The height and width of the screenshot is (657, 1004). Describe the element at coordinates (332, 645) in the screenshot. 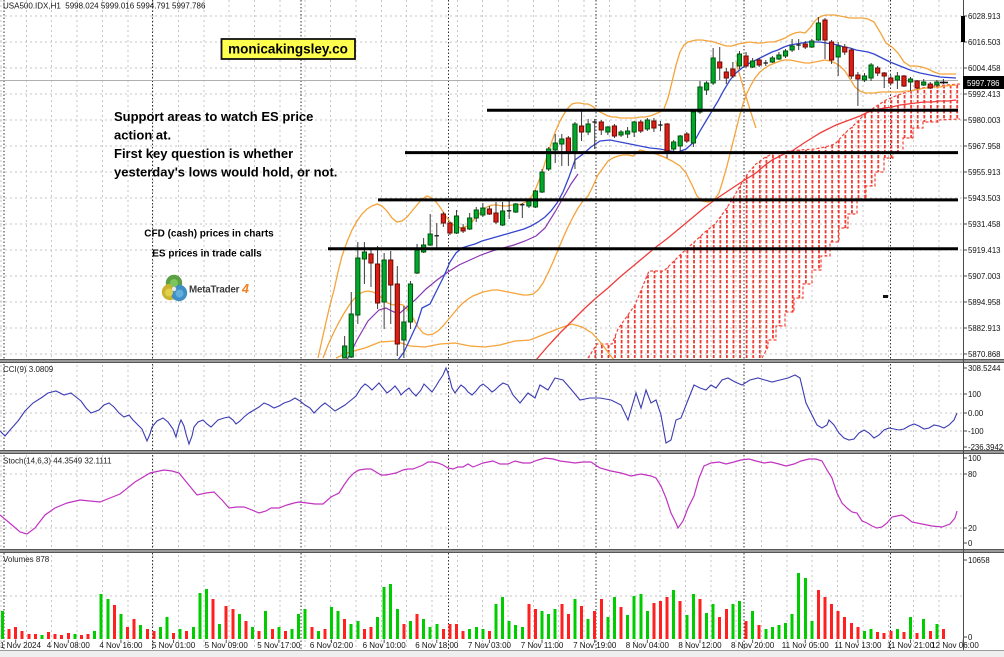

I see `svg-text: 6 Nov 02:00` at that location.